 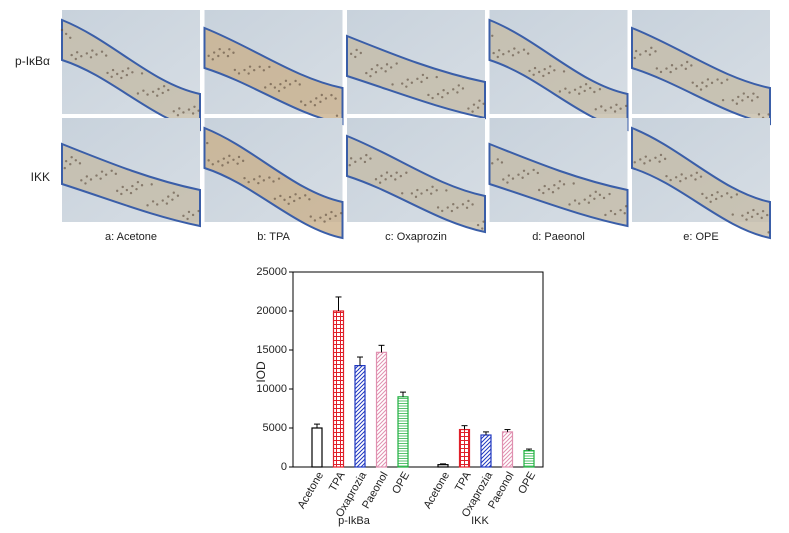 What do you see at coordinates (311, 490) in the screenshot?
I see `x-tick-label: Acetone` at bounding box center [311, 490].